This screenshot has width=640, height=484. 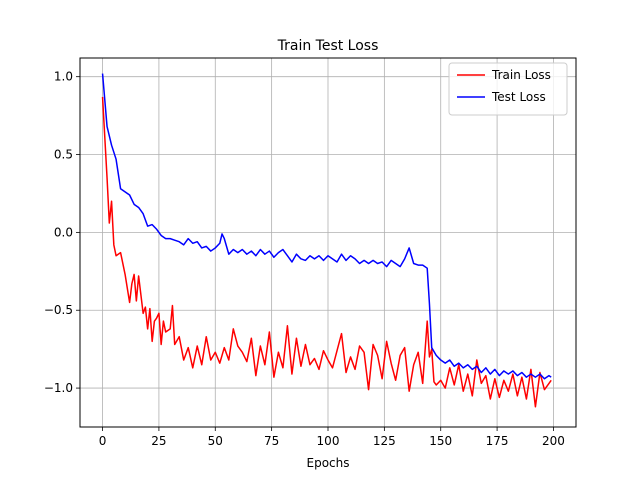 I want to click on y-tick-label: −0.5, so click(x=58, y=310).